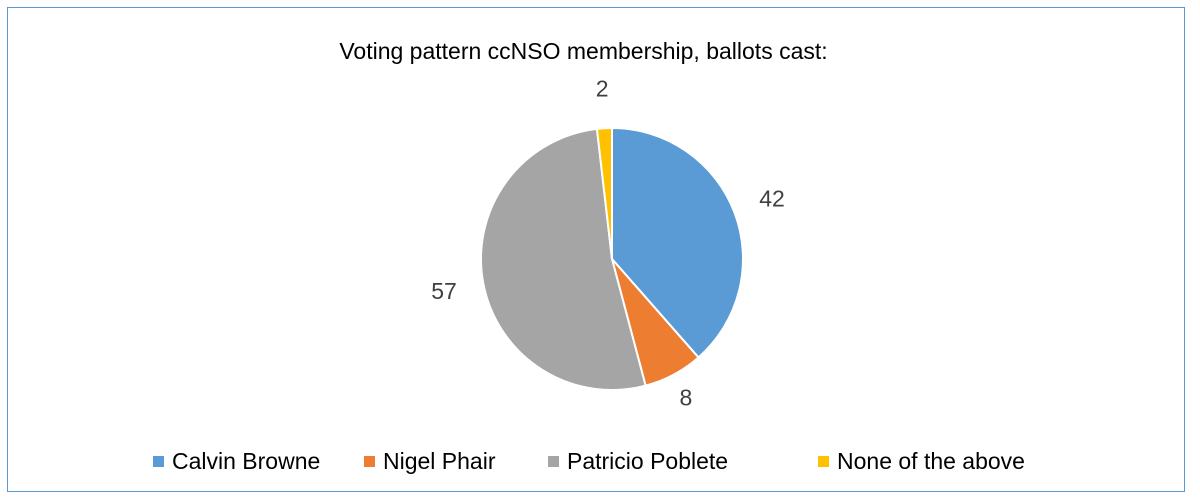  What do you see at coordinates (602, 88) in the screenshot?
I see `data-label-none-of-the-above: 2` at bounding box center [602, 88].